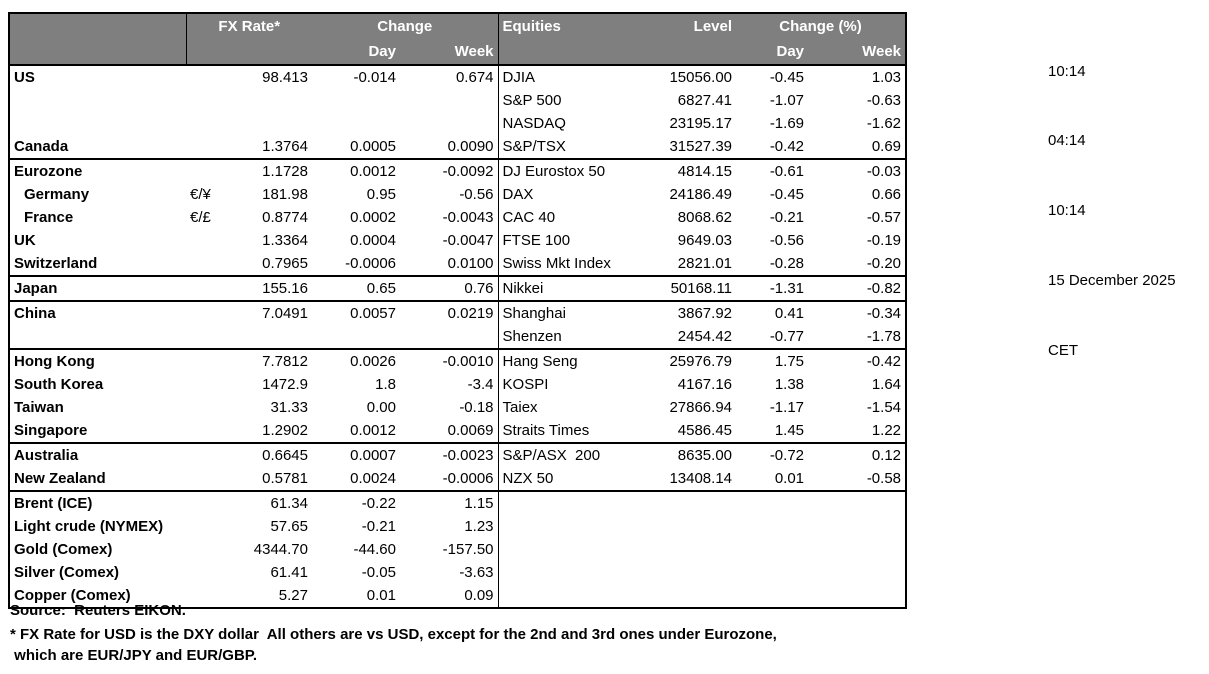 This screenshot has width=1209, height=674. Describe the element at coordinates (97, 479) in the screenshot. I see `country-label: New Zealand` at that location.